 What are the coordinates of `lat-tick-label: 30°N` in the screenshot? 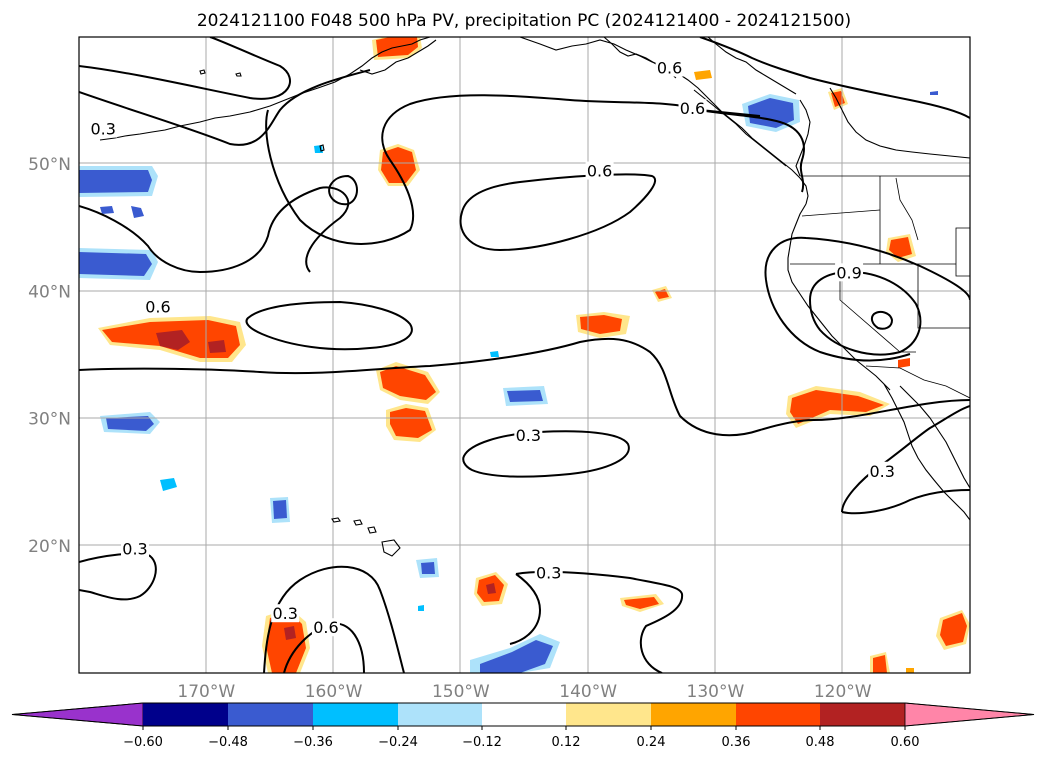 It's located at (49, 420).